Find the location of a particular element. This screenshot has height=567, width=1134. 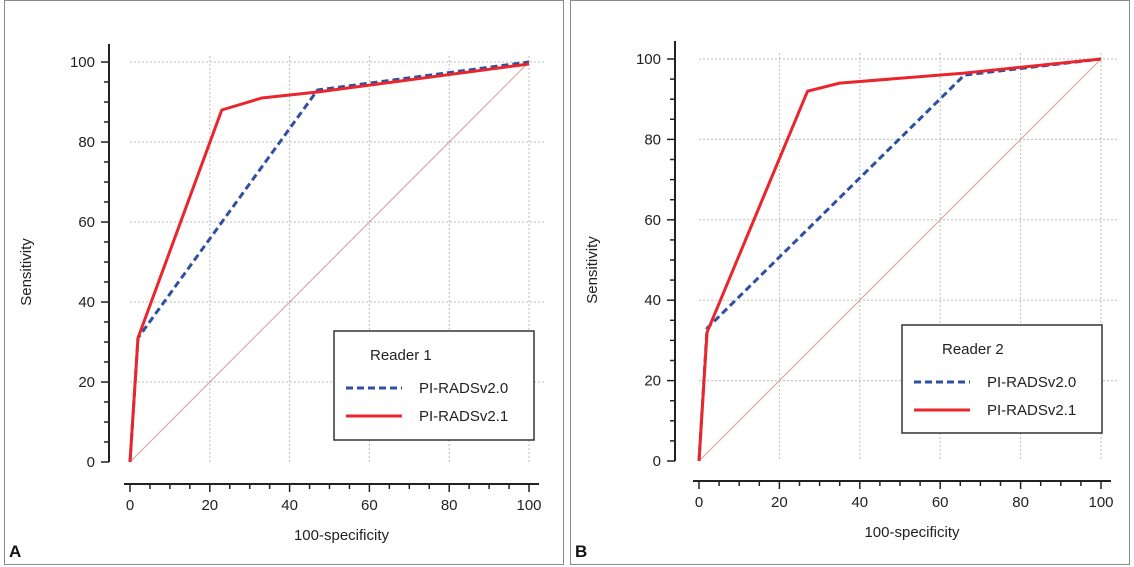

x-axis-label-b: 100-specificity is located at coordinates (912, 532).